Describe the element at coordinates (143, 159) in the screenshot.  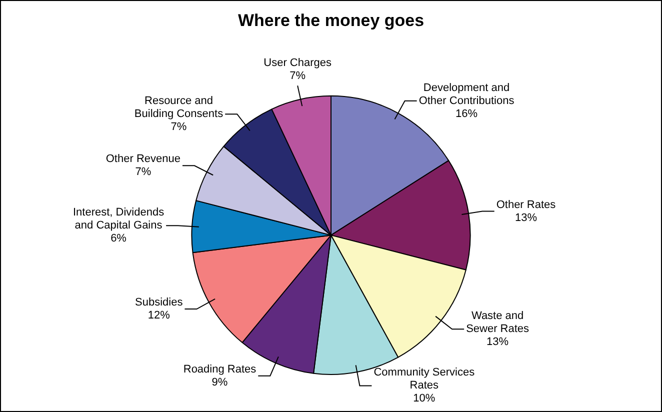
I see `slice-label: Other Revenue` at that location.